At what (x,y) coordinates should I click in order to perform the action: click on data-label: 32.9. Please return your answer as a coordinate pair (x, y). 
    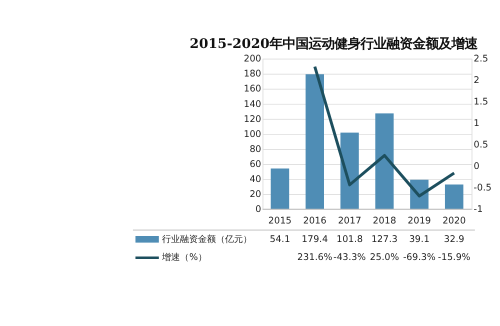
    Looking at the image, I should click on (454, 239).